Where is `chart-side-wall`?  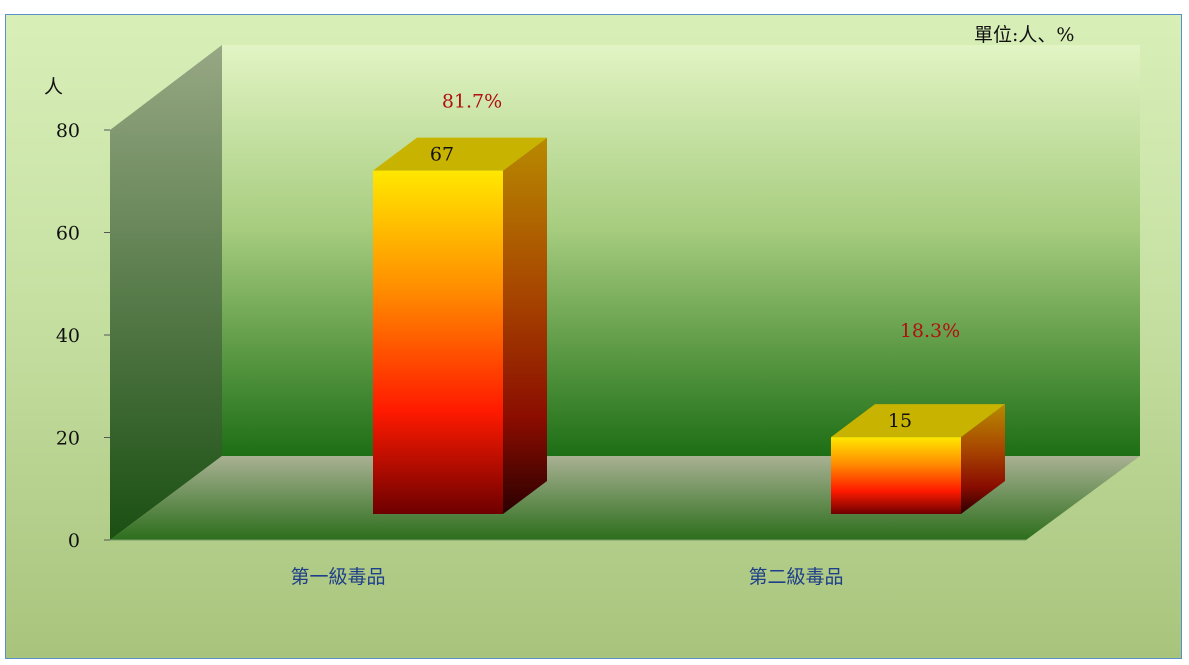 chart-side-wall is located at coordinates (166, 292).